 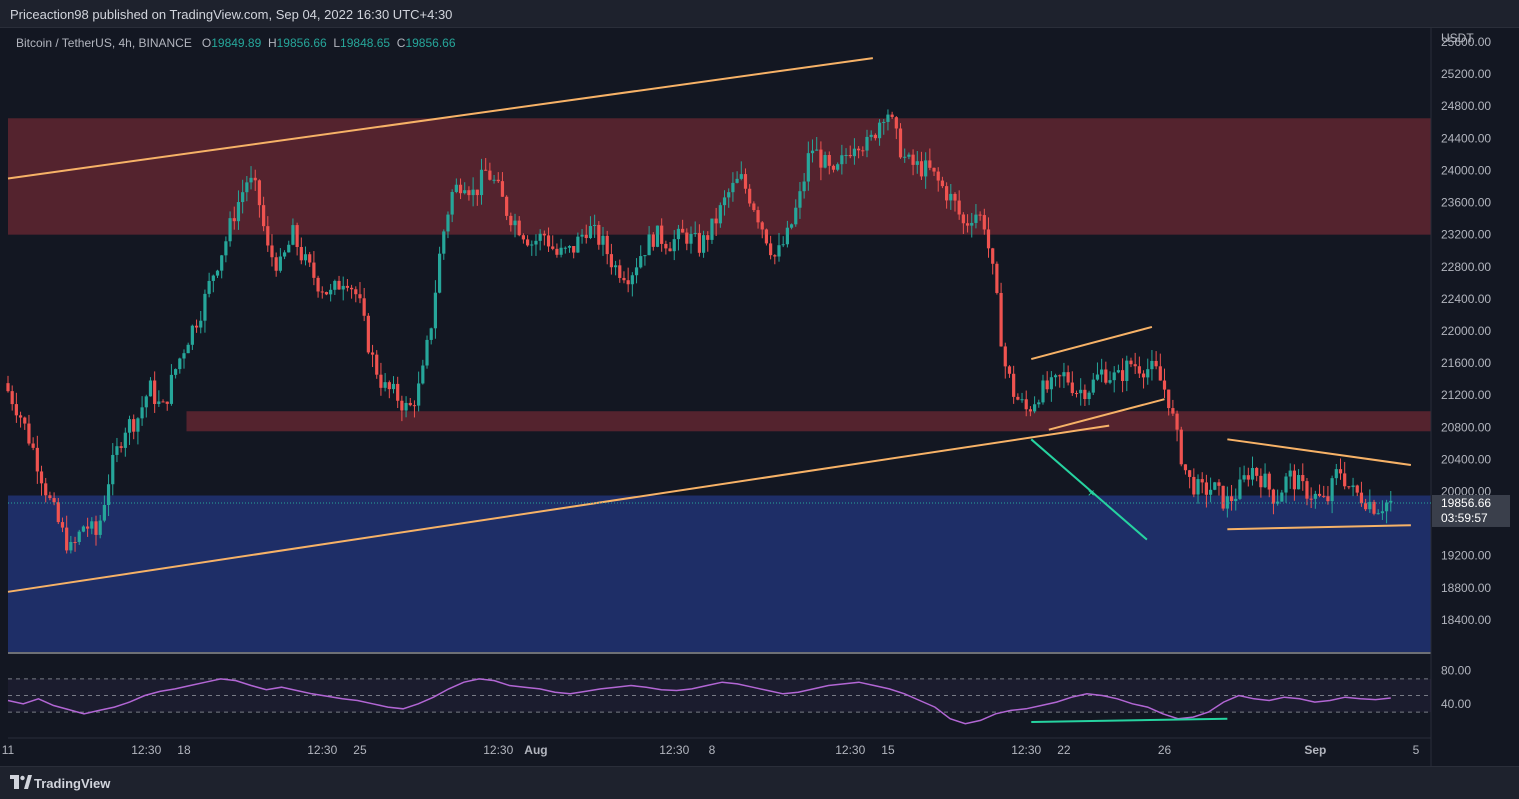 What do you see at coordinates (1129, 720) in the screenshot?
I see `rsi-divergence-line` at bounding box center [1129, 720].